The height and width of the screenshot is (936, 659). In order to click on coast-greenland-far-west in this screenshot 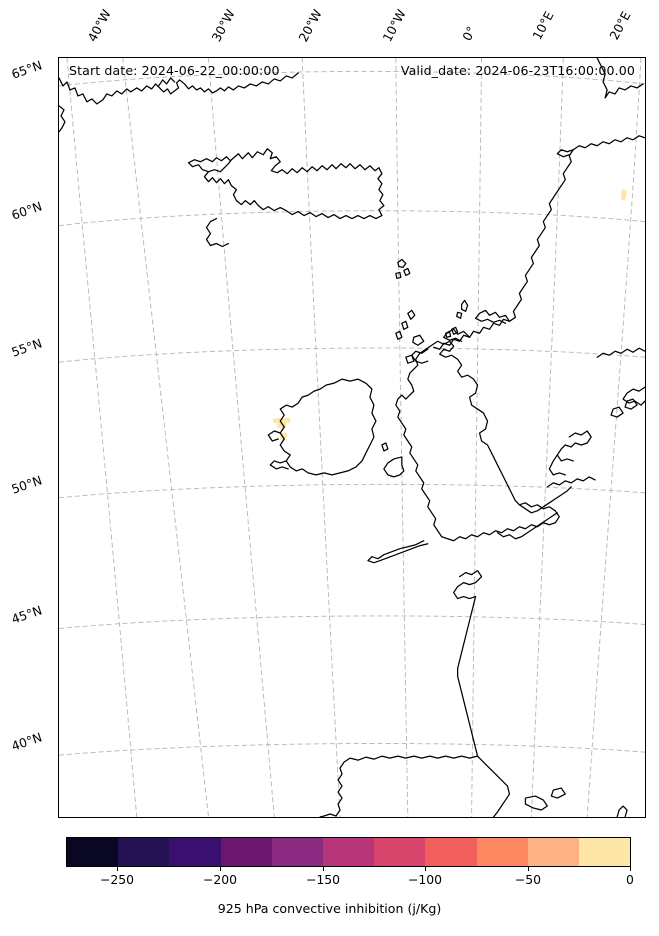, I will do `click(62, 119)`.